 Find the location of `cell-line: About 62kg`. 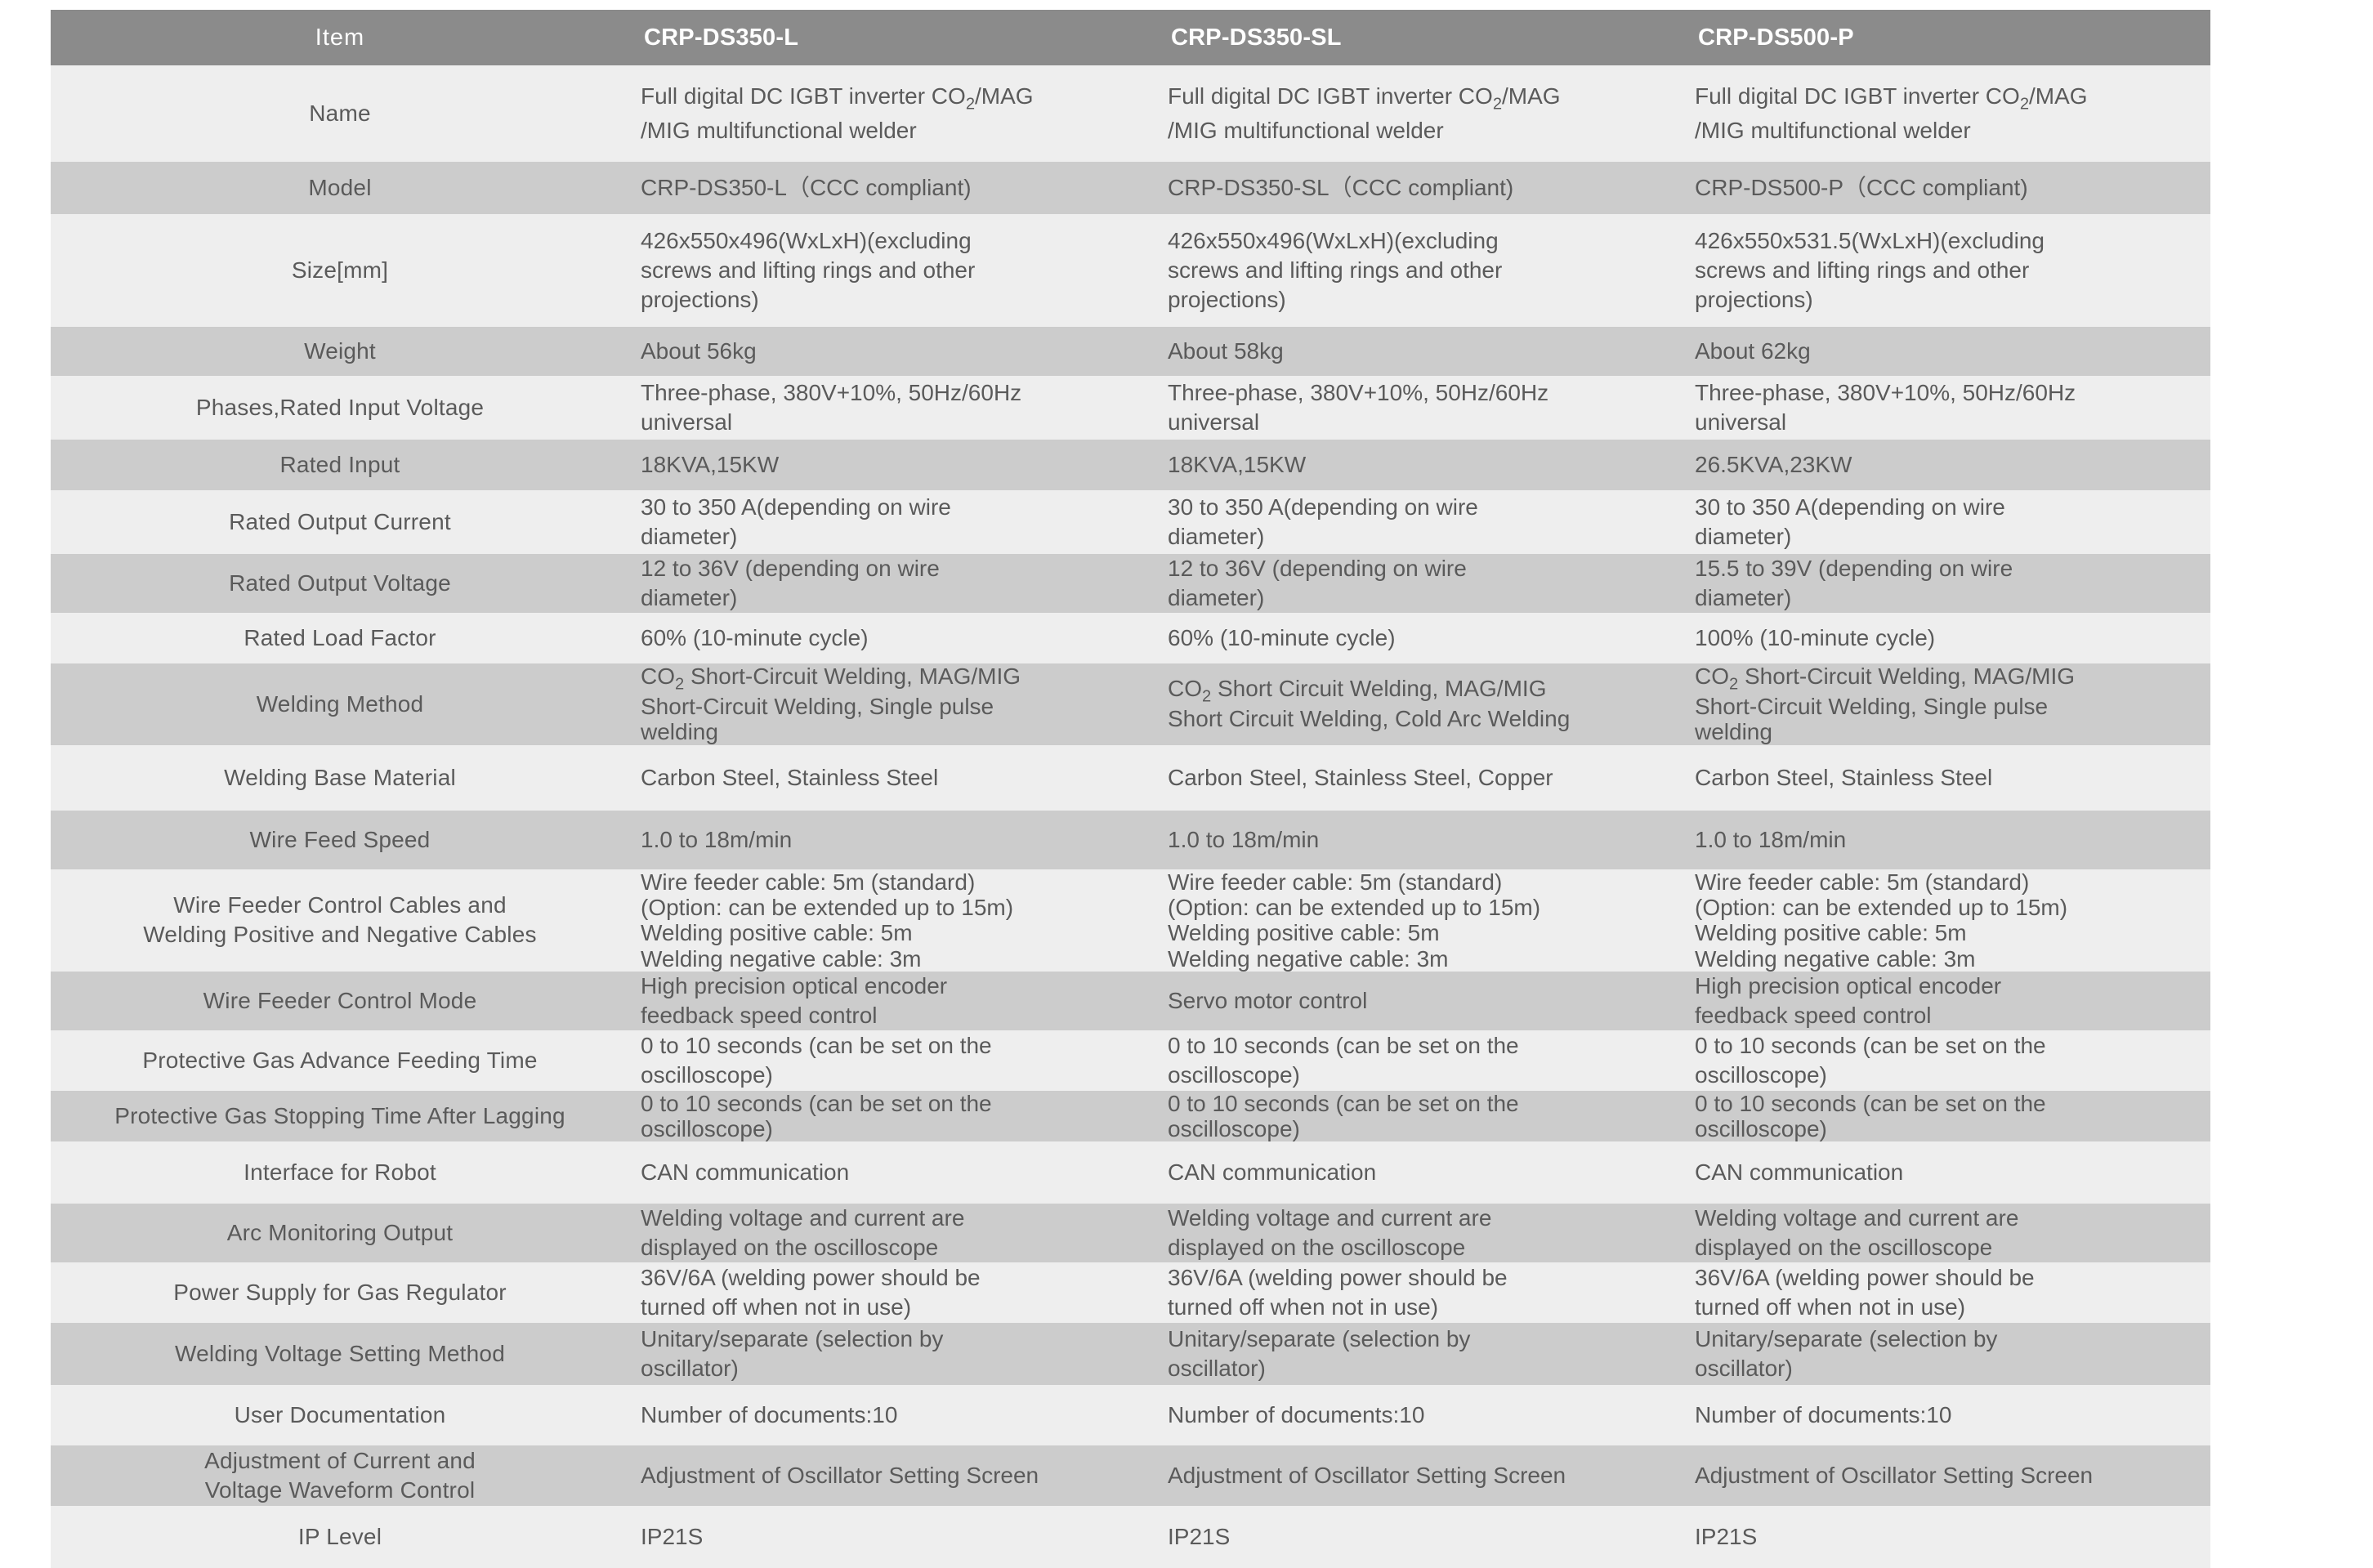

cell-line: About 62kg is located at coordinates (1753, 351).